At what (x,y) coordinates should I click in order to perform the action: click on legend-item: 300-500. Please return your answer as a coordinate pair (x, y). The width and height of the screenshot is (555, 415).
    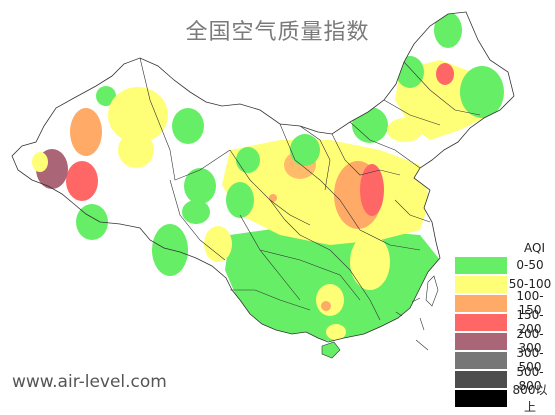
    Looking at the image, I should click on (504, 360).